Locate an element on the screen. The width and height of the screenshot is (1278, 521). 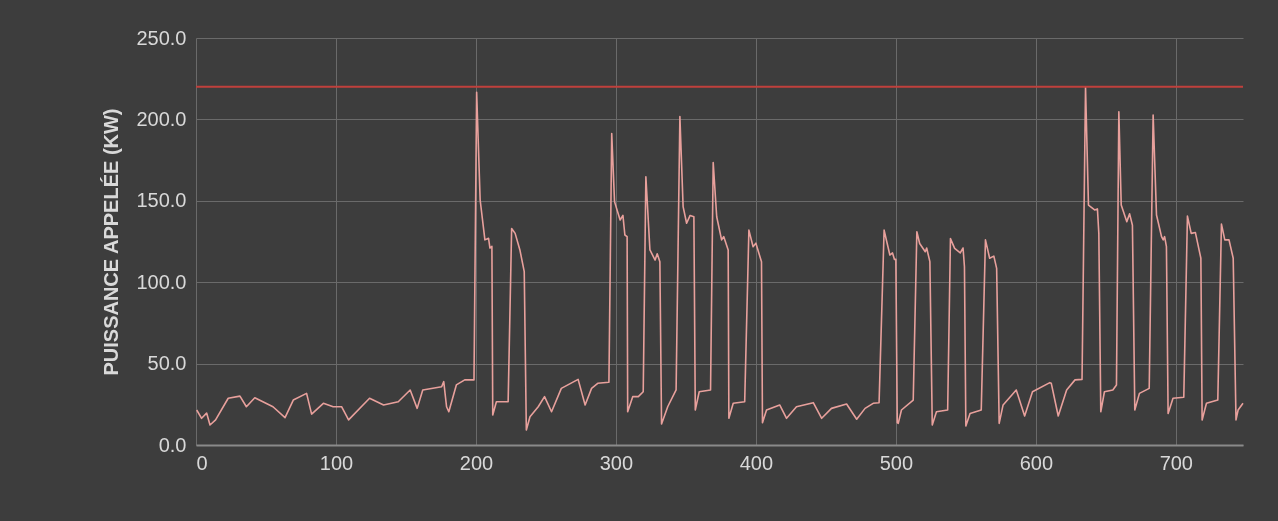
x-tick-label: 100 is located at coordinates (336, 462).